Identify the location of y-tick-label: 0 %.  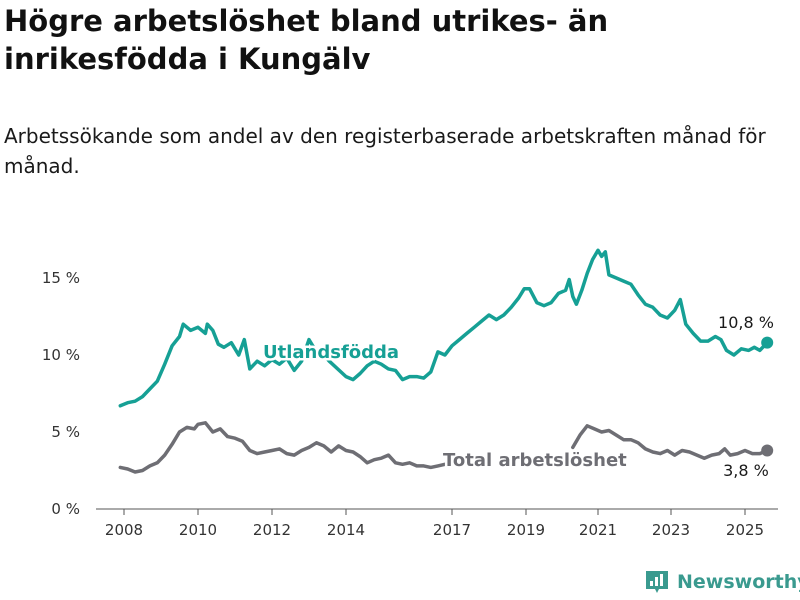
(65, 509).